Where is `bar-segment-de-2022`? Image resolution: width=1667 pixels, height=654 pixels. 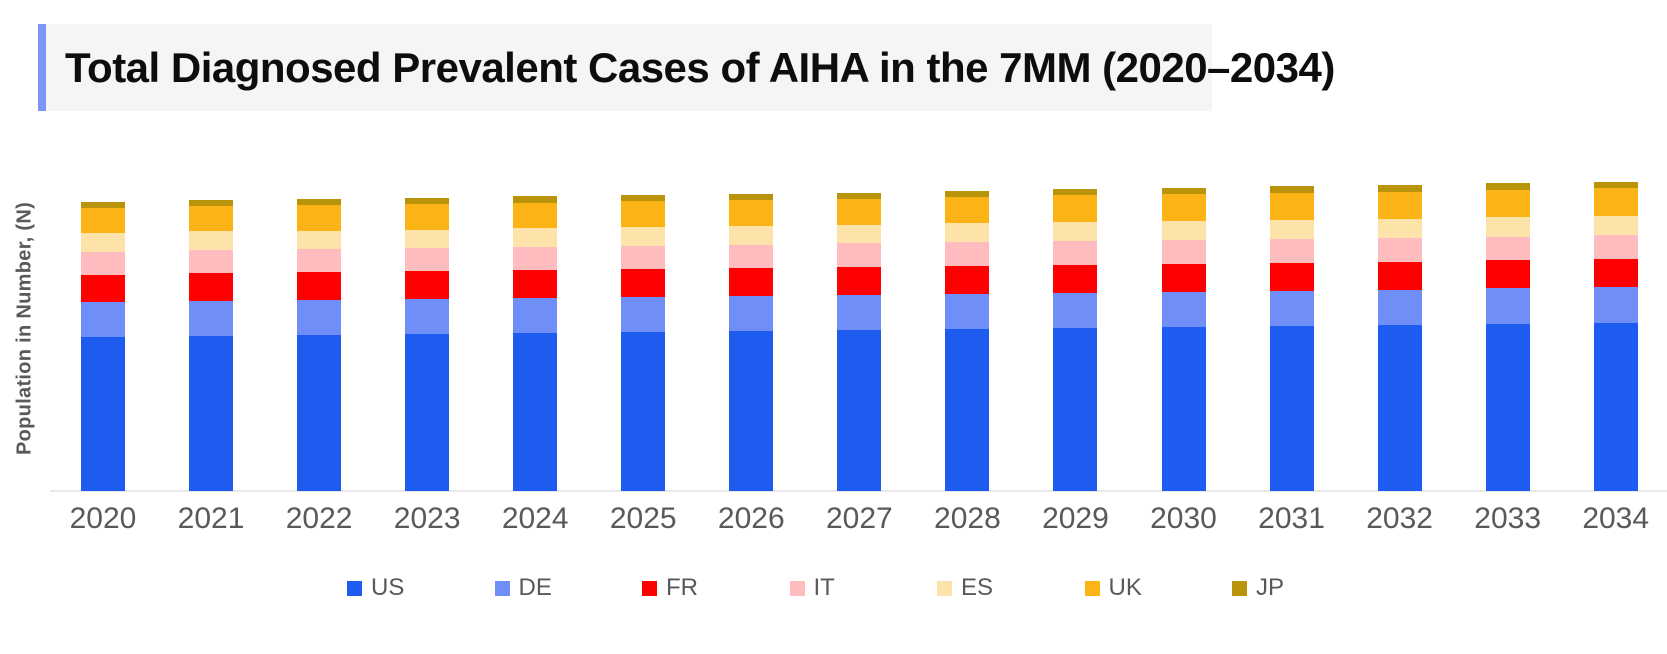 bar-segment-de-2022 is located at coordinates (319, 317).